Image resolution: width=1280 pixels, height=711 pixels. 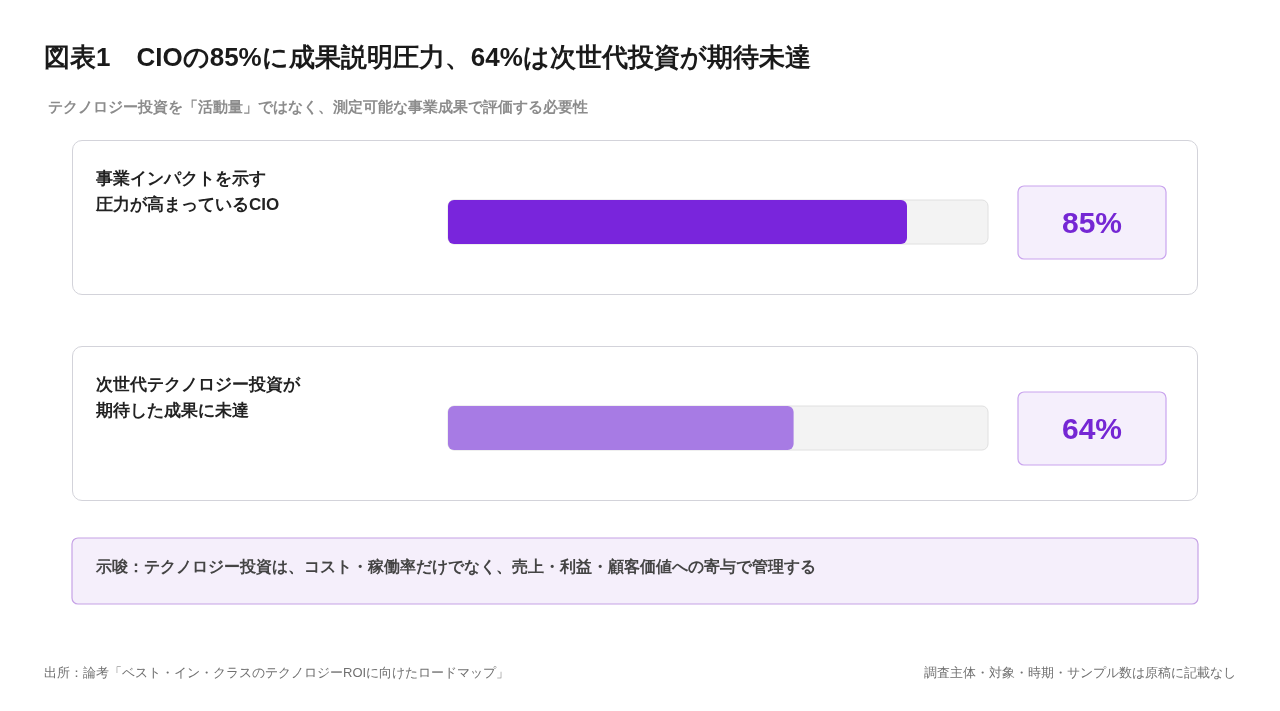 What do you see at coordinates (318, 106) in the screenshot?
I see `subtitle: テクノロジー投資を「活動量」ではなく、測定可能な事業成果で評価する必要性` at bounding box center [318, 106].